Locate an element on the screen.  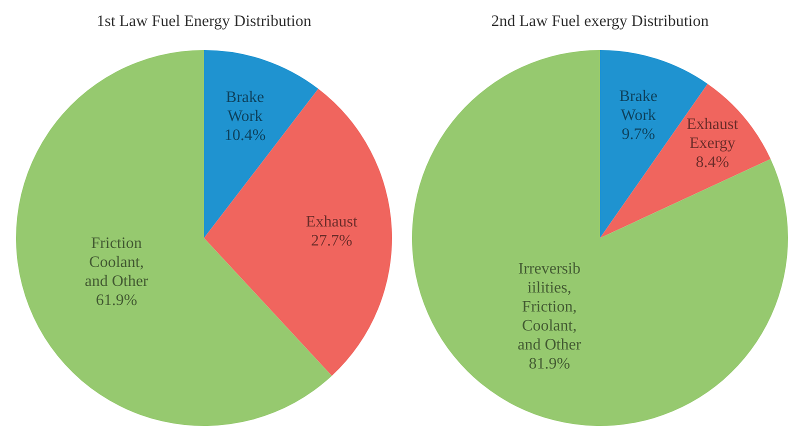
data-label: 8.4% is located at coordinates (713, 161).